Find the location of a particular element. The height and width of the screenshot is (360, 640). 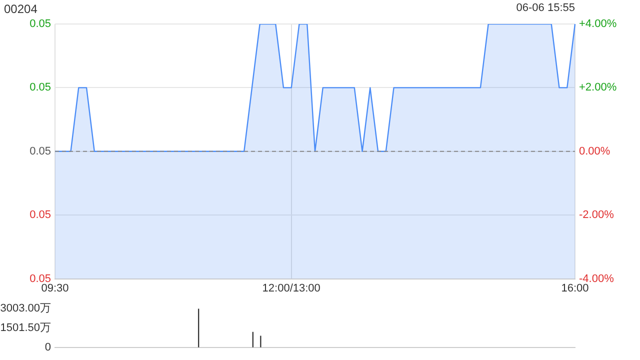

text: 06-06 15:55 is located at coordinates (545, 8).